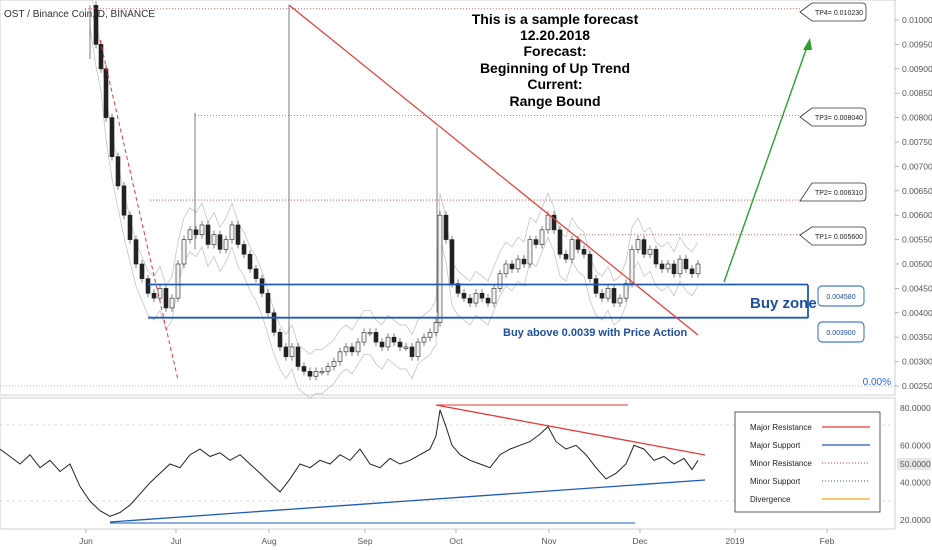  Describe the element at coordinates (775, 445) in the screenshot. I see `legend-label-major-support: Major Support` at that location.